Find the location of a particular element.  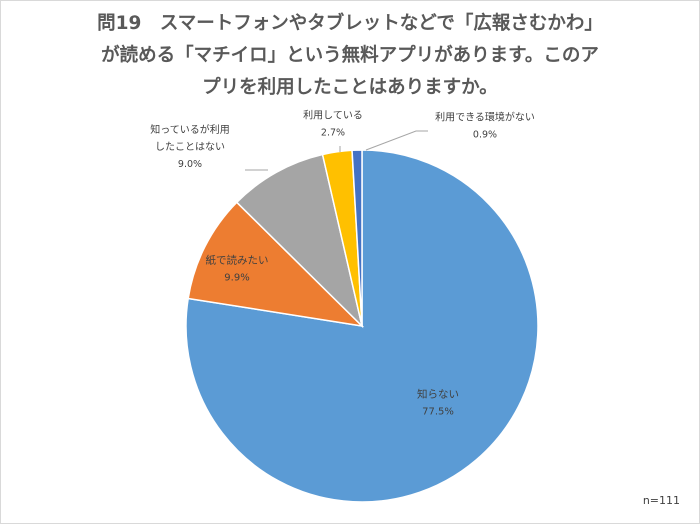

title-line-2: が読める「マチイロ」という無料アプリがあります。このア is located at coordinates (350, 55).